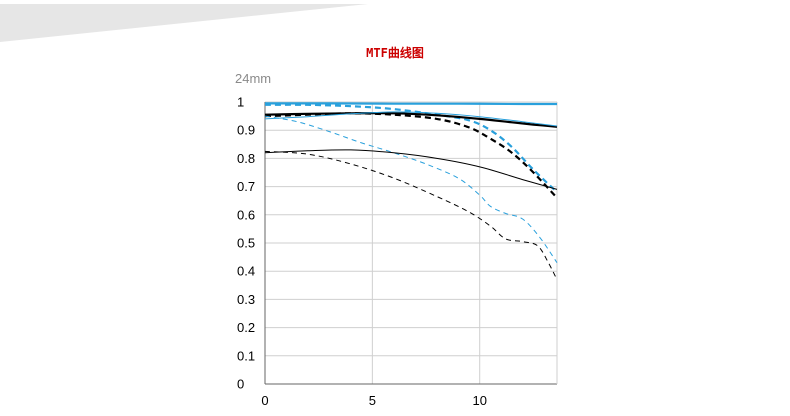  Describe the element at coordinates (184, 23) in the screenshot. I see `top-banner-decoration` at that location.